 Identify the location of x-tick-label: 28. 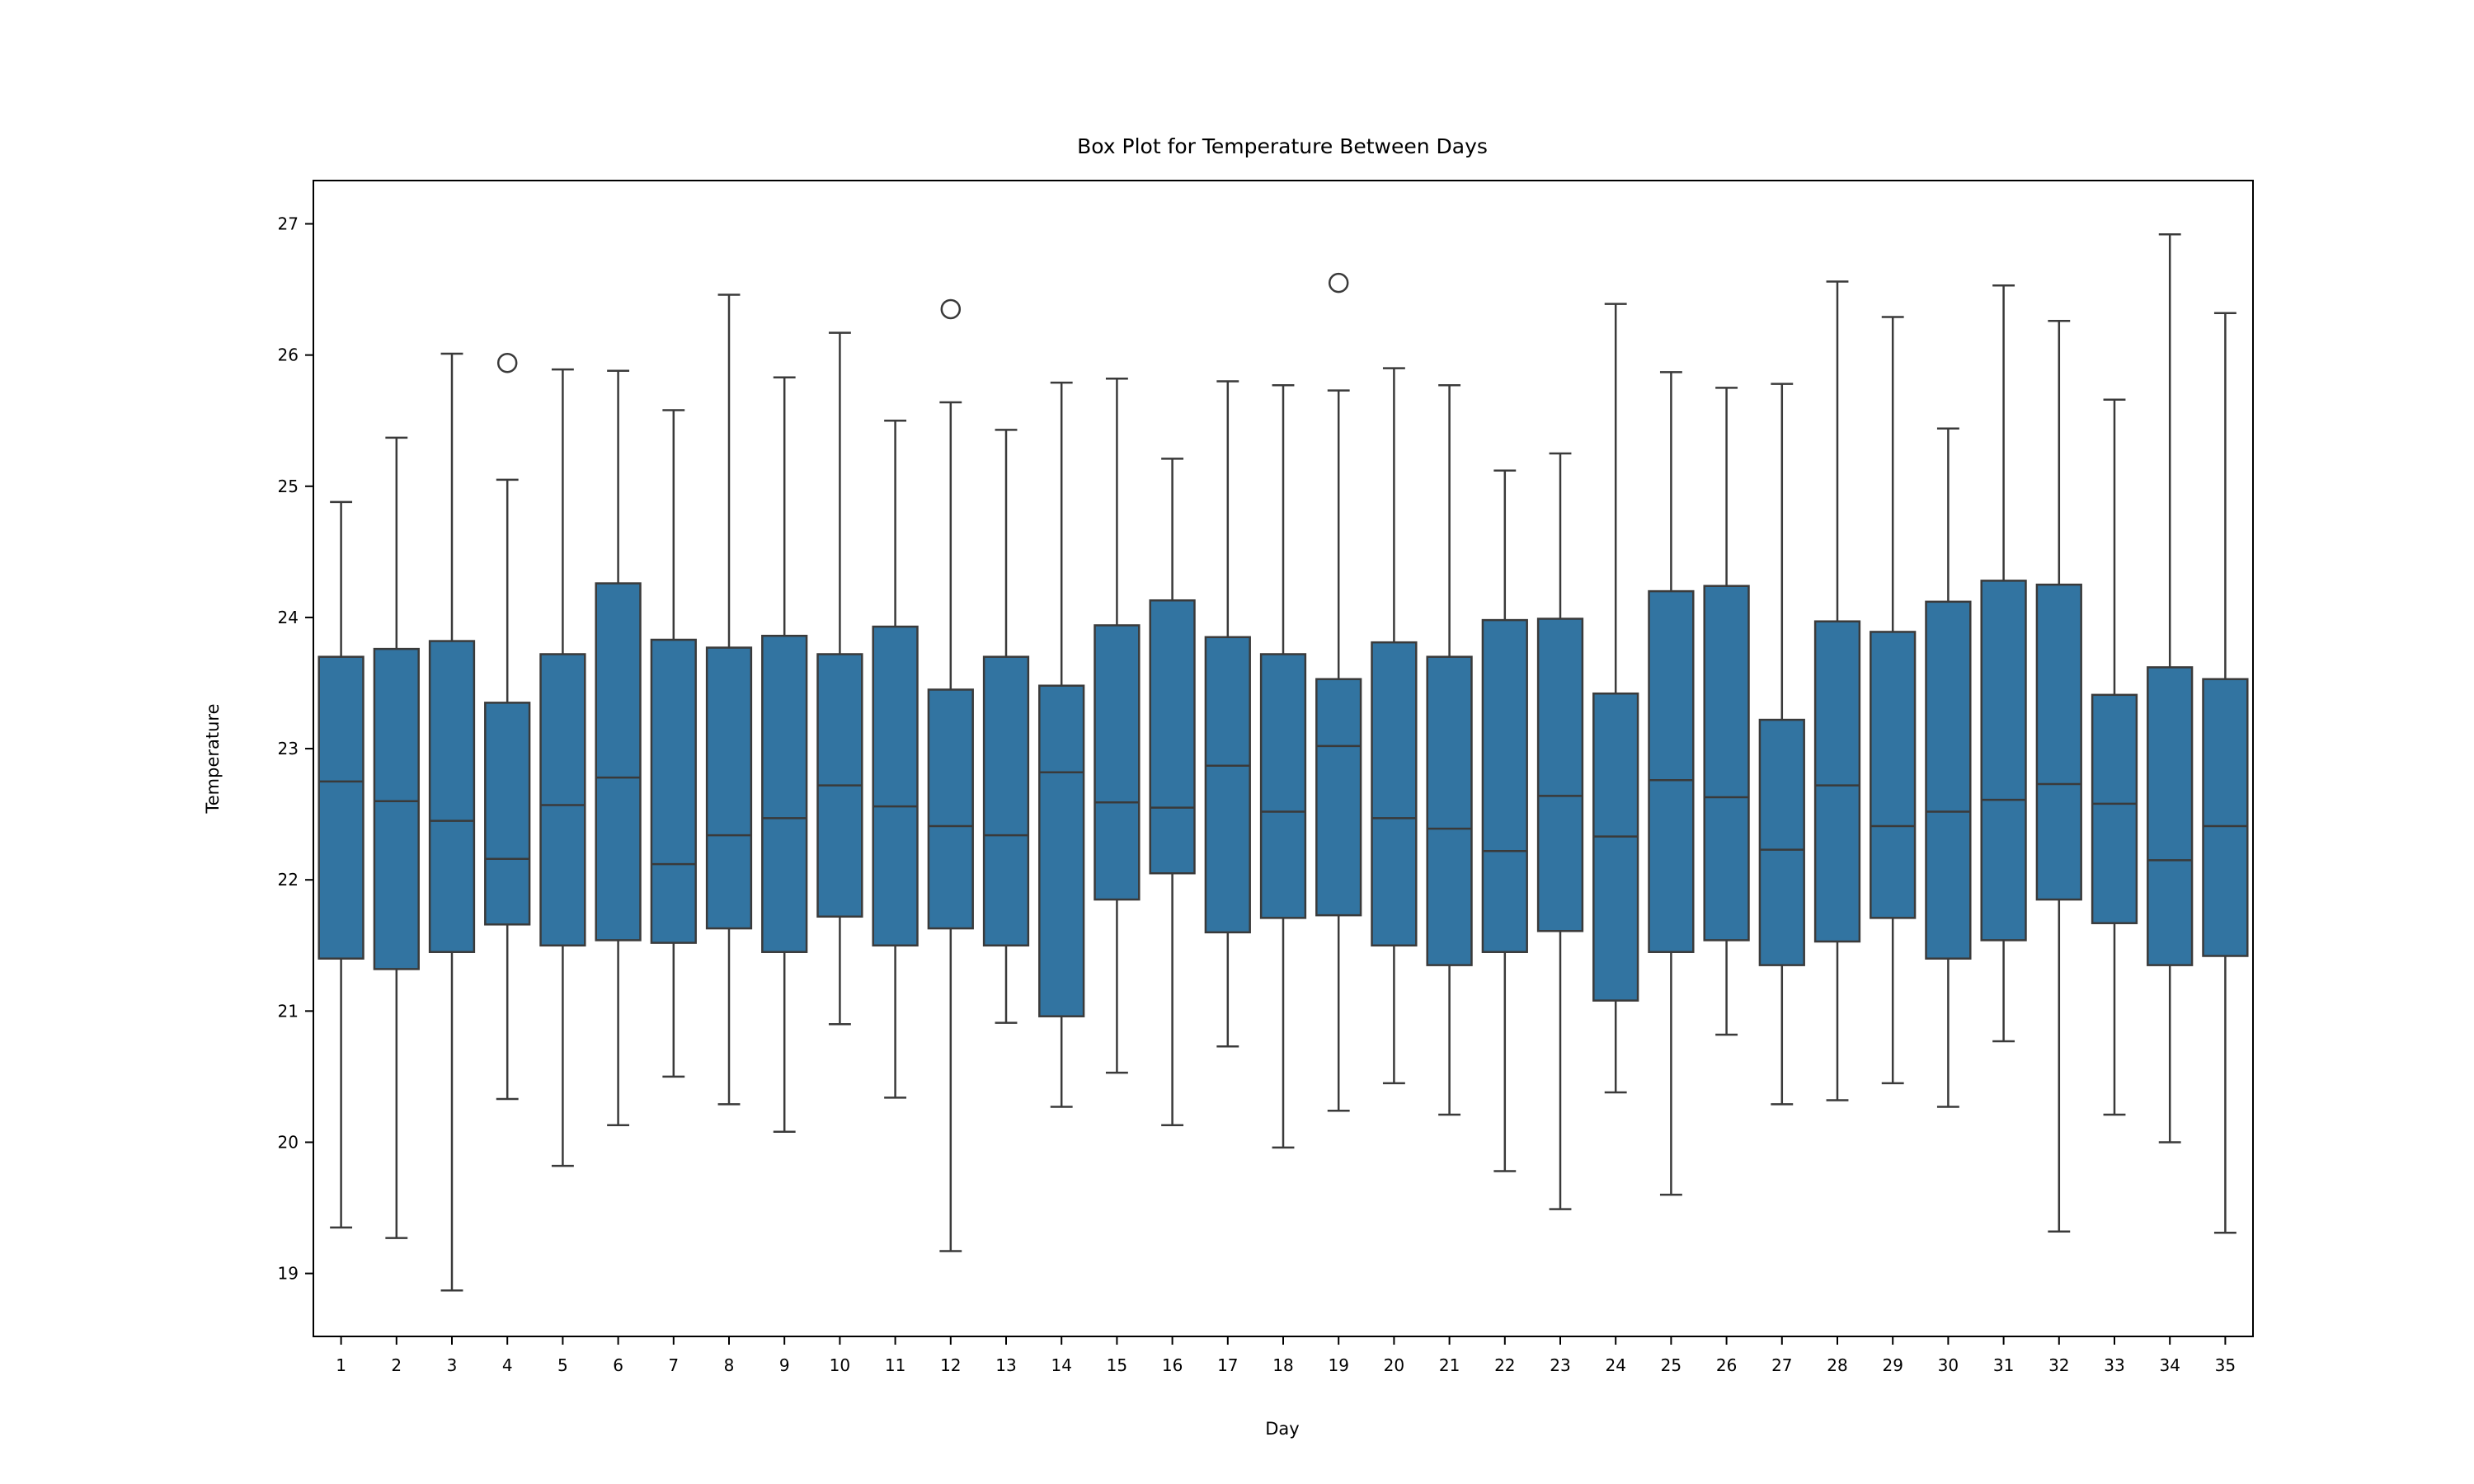
(1837, 1365).